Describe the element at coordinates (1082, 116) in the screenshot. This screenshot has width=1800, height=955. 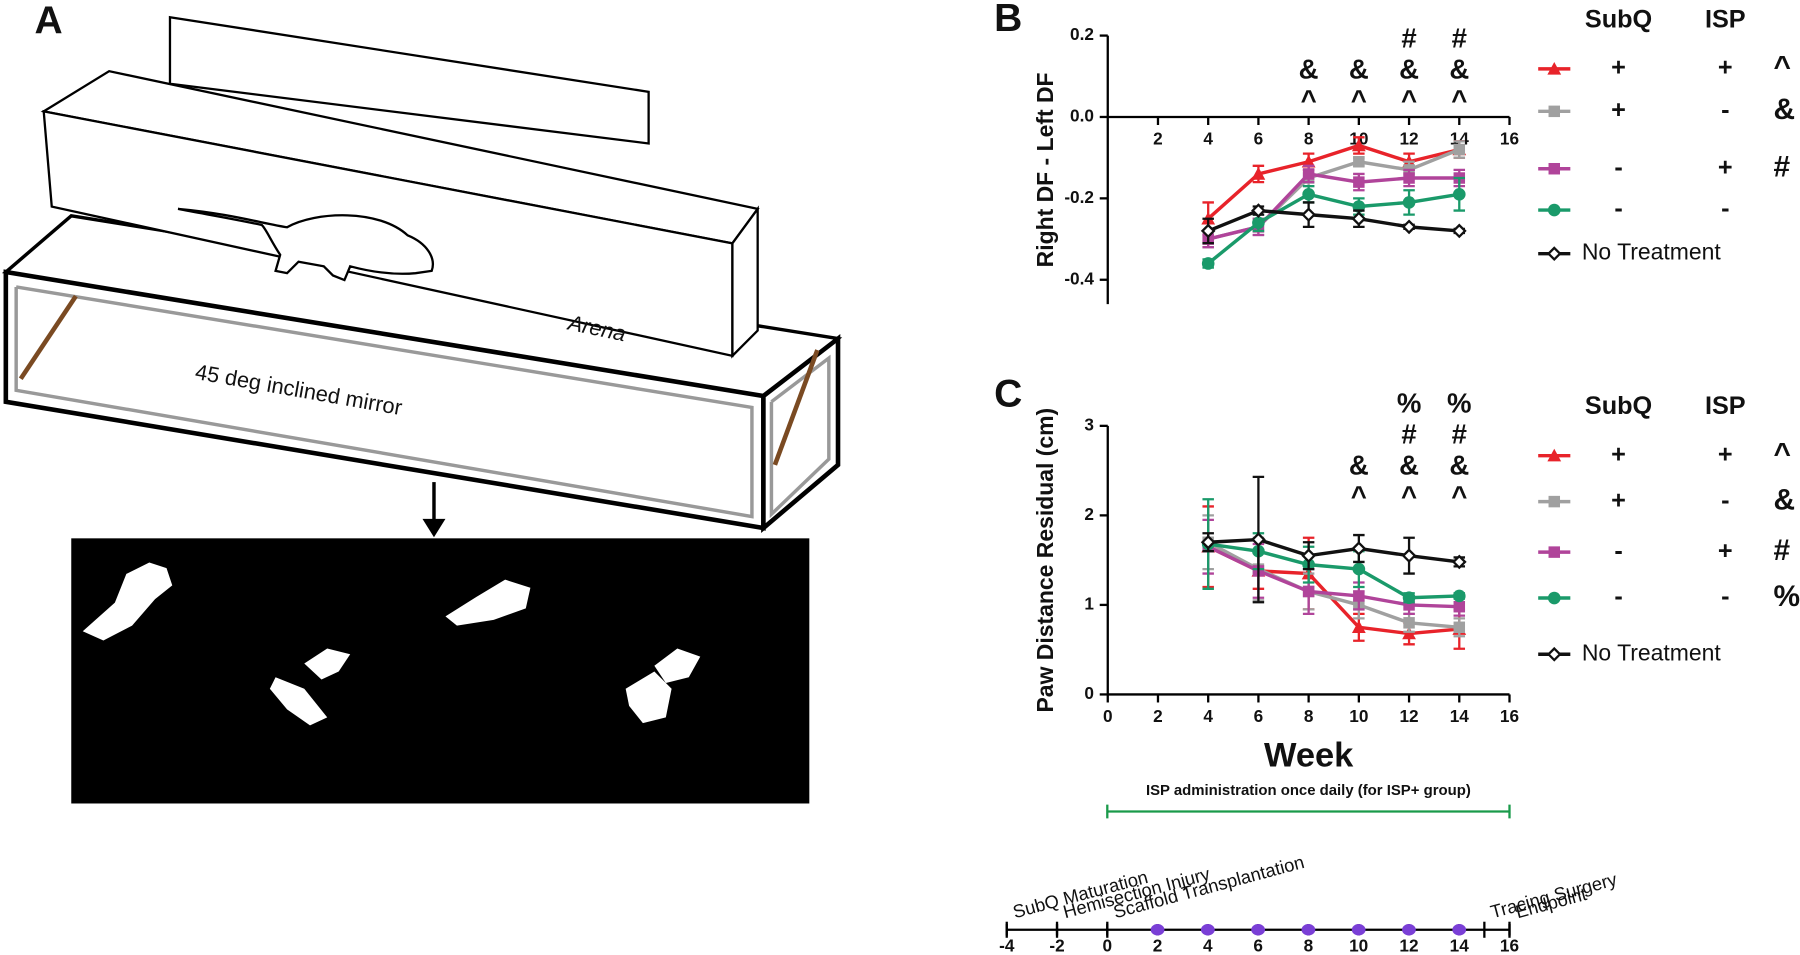
I see `y-tick-label: 0.0` at that location.